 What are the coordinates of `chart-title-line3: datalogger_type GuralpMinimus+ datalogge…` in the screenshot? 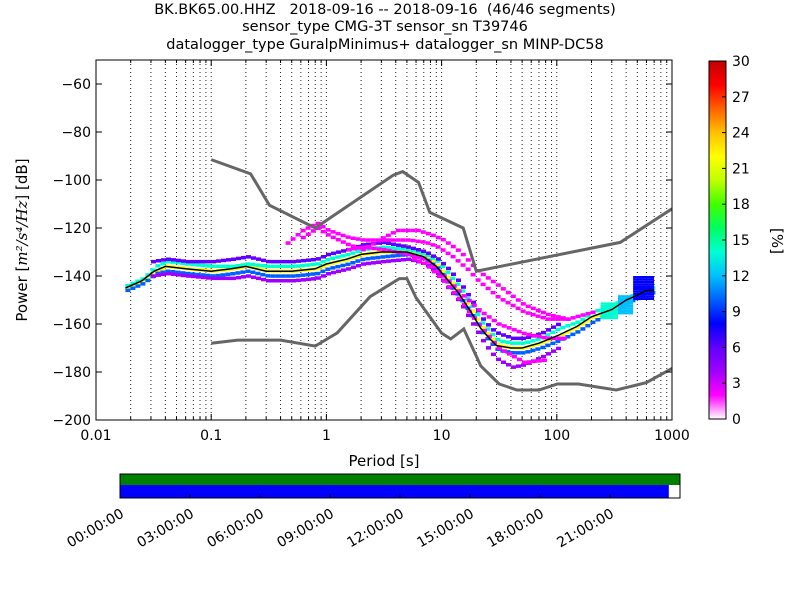 It's located at (385, 45).